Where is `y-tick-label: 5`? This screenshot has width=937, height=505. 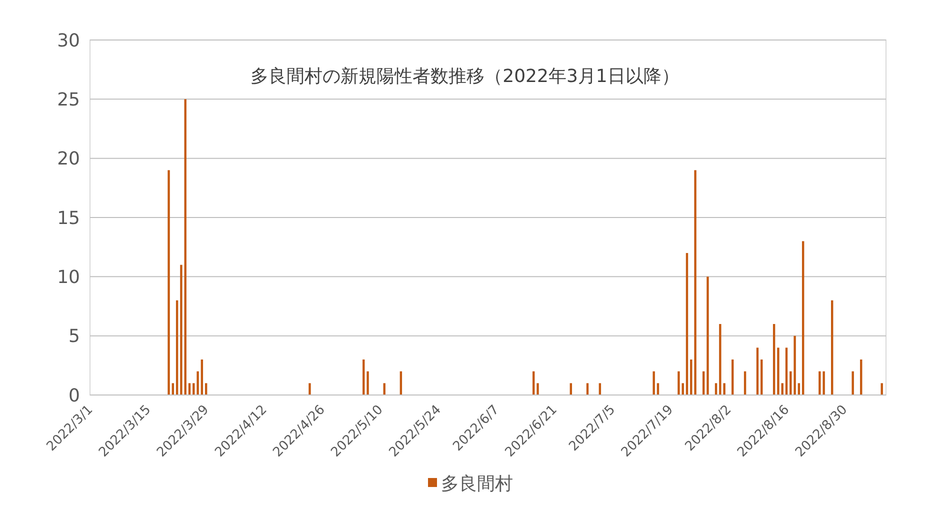
y-tick-label: 5 is located at coordinates (74, 337).